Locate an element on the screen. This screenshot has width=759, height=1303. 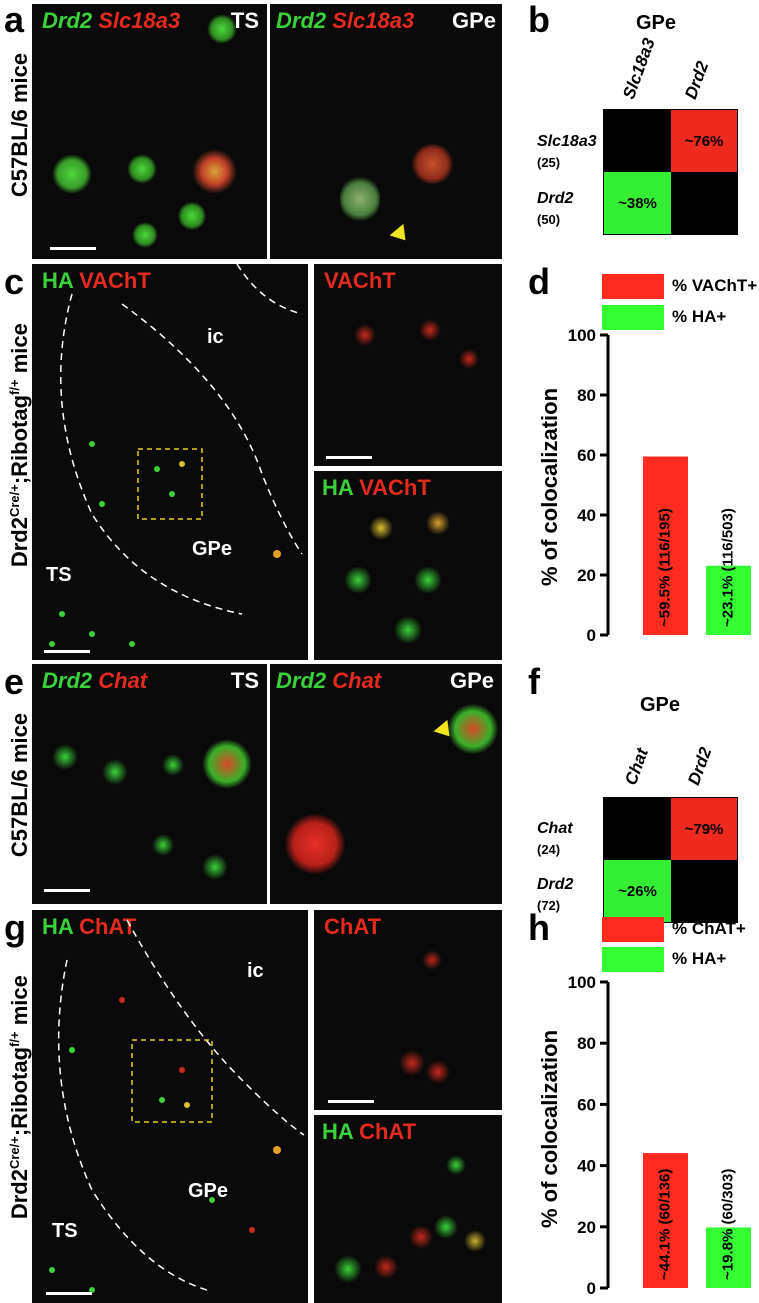
panel-c-ylabel: Drd2Cre/+;Ribotagf/+ mice is located at coordinates (19, 445).